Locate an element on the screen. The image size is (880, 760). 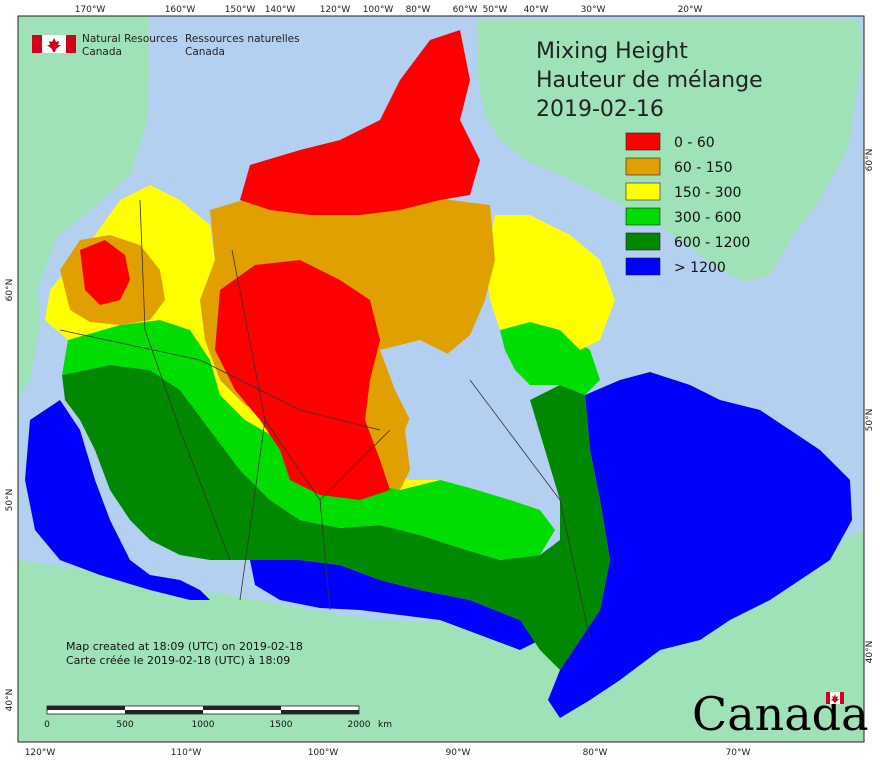
tick-right-40: 40°N is located at coordinates (870, 652).